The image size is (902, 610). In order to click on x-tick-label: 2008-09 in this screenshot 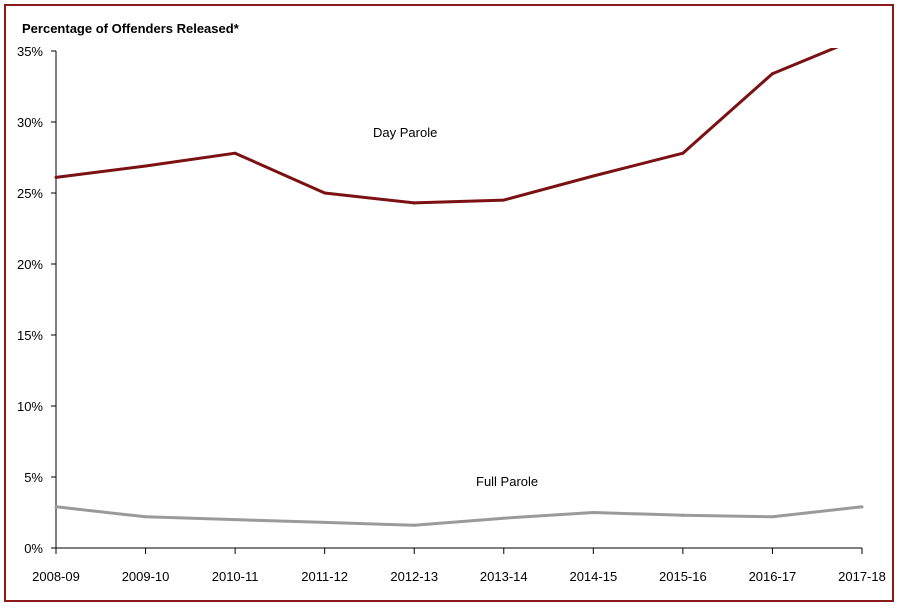, I will do `click(56, 576)`.